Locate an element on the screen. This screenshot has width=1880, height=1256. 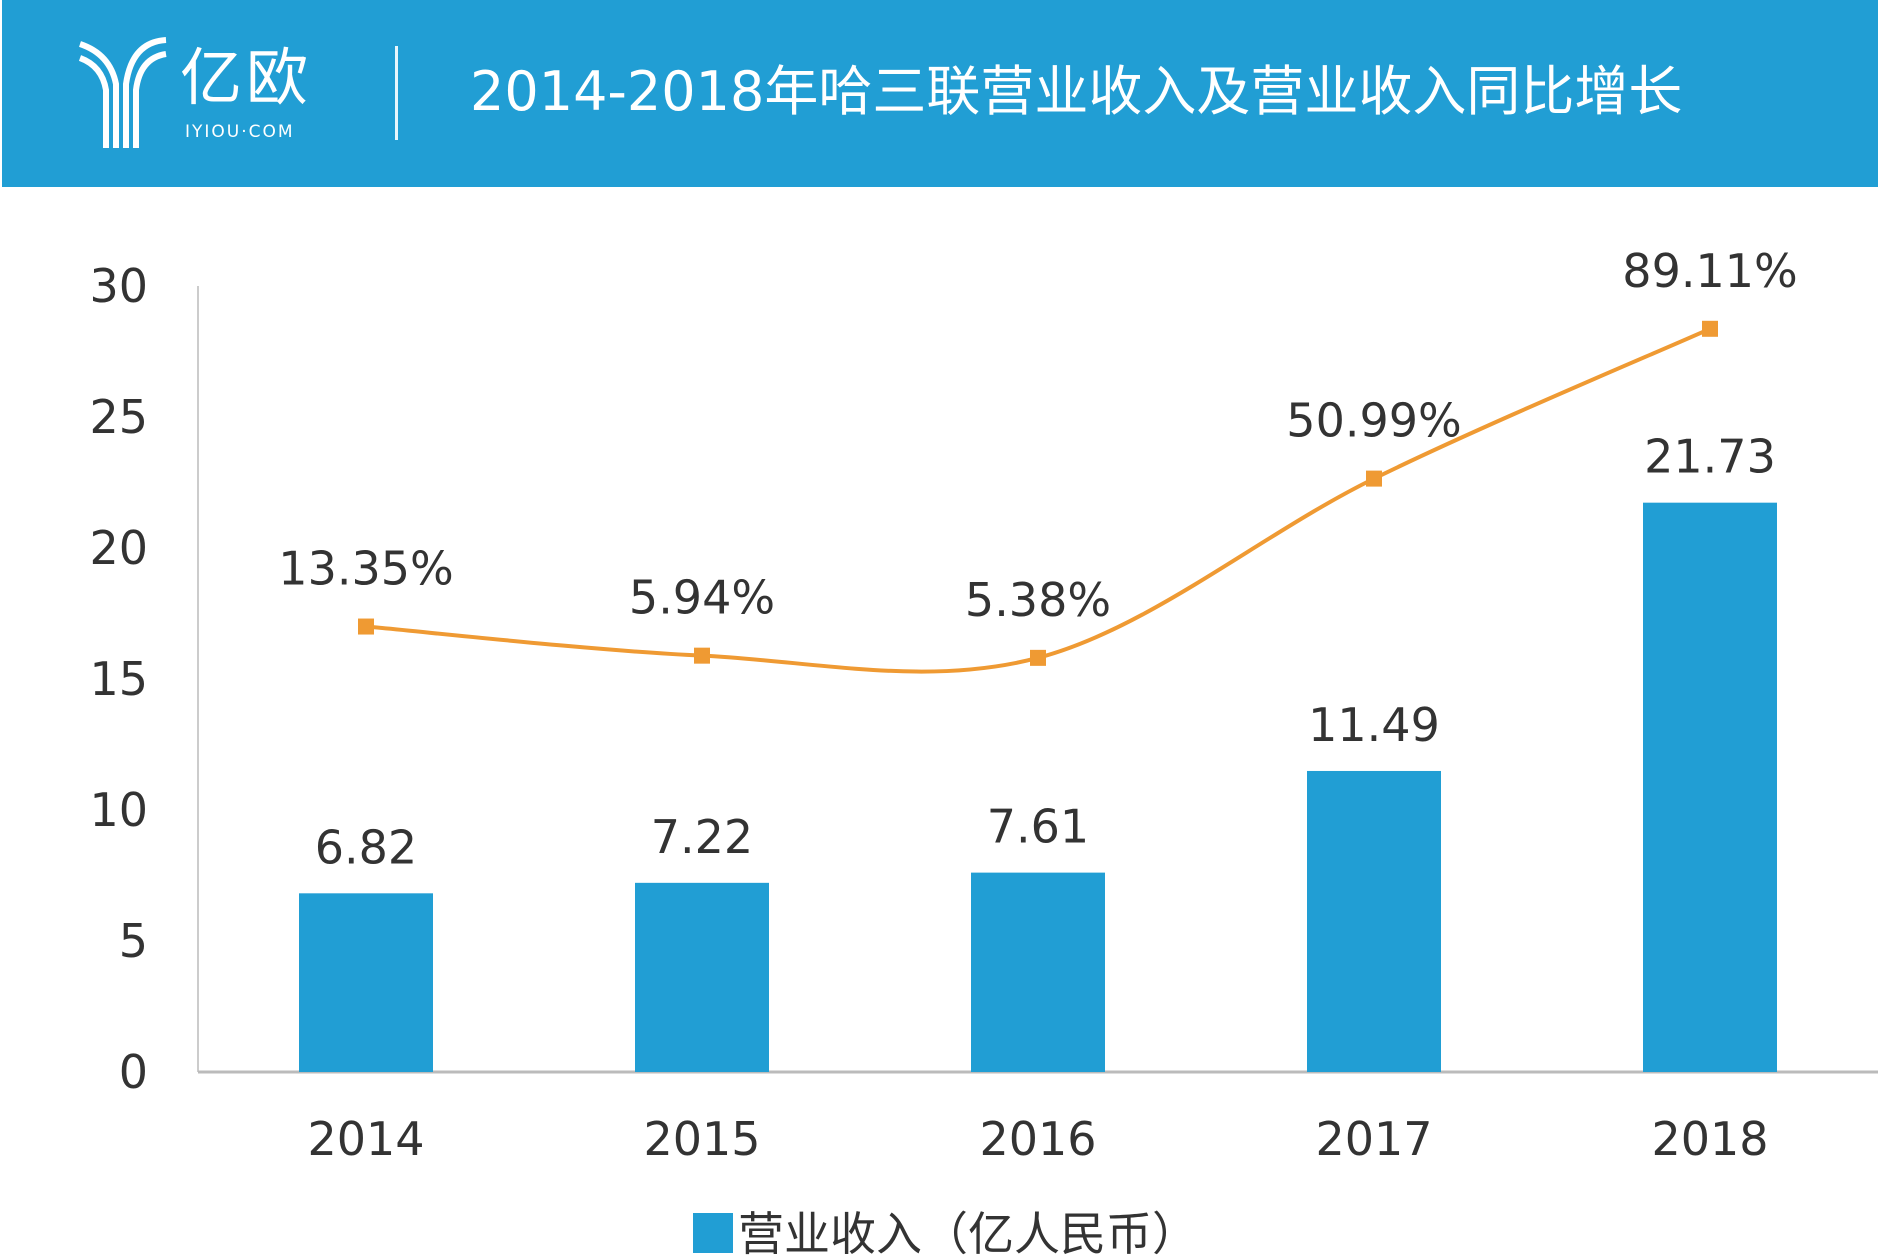
growth-data-label: 89.11% is located at coordinates (1709, 271).